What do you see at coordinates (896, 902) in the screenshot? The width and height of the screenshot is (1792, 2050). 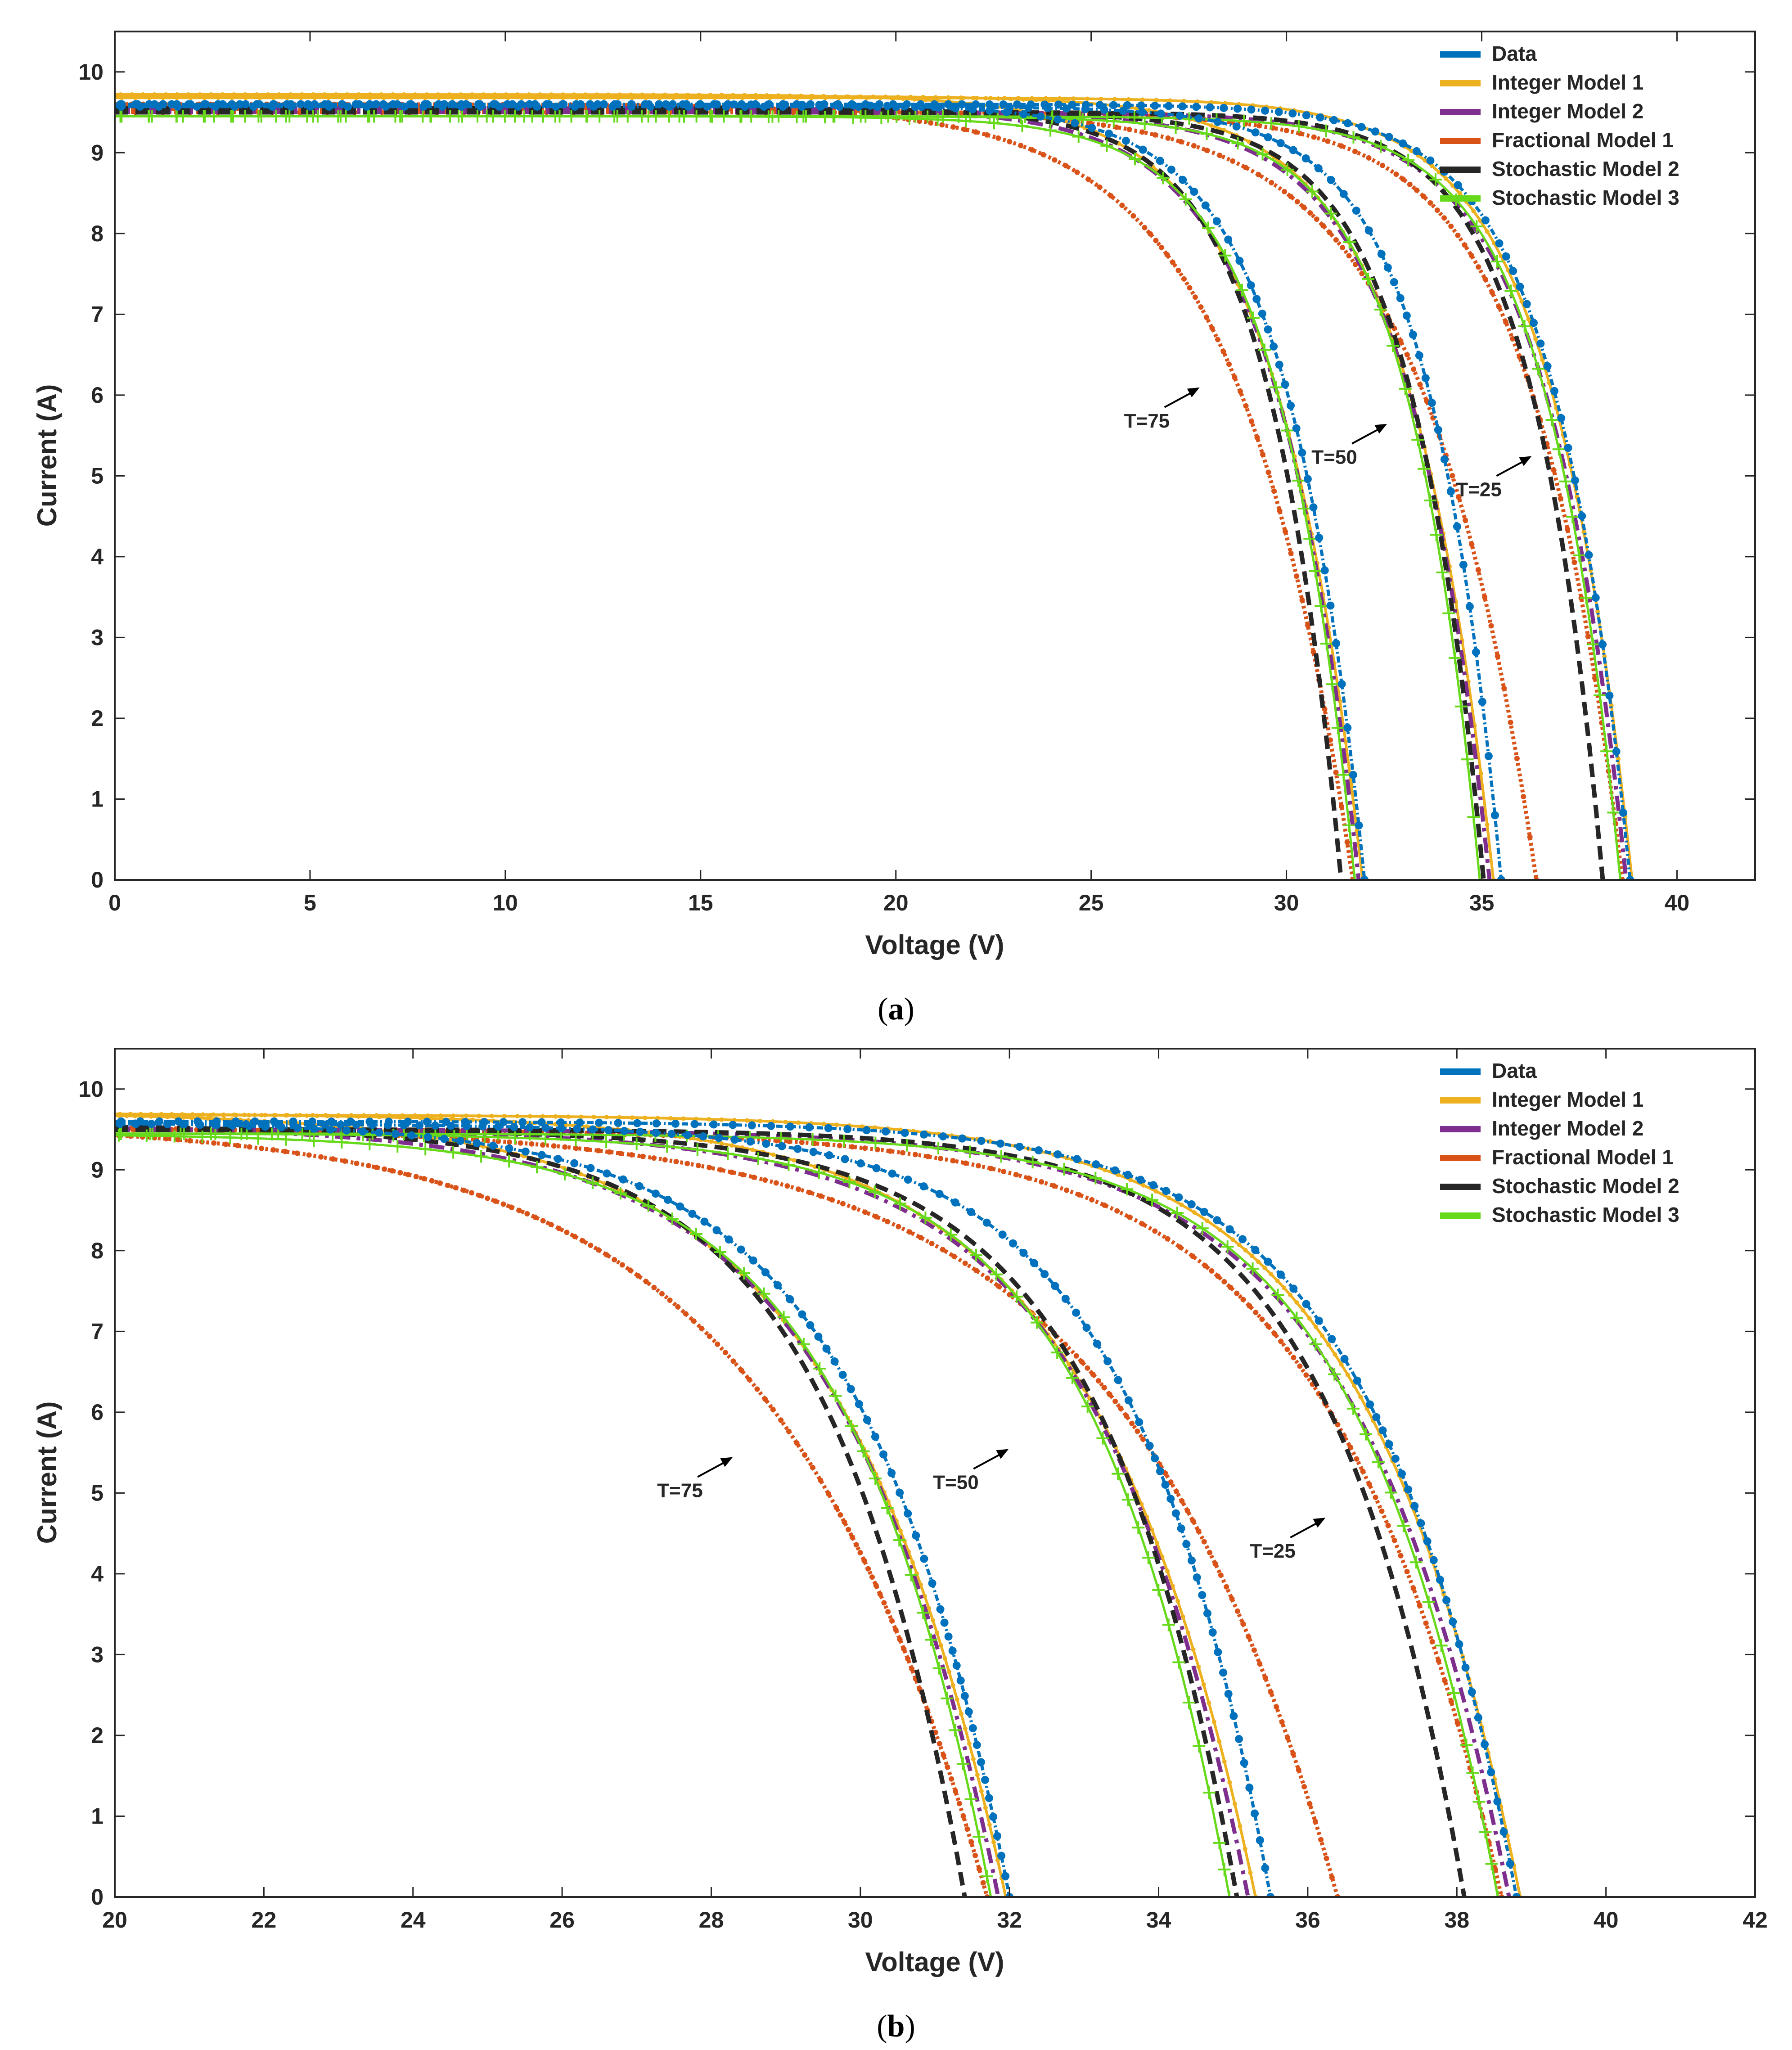 I see `x-tick-label: 20` at bounding box center [896, 902].